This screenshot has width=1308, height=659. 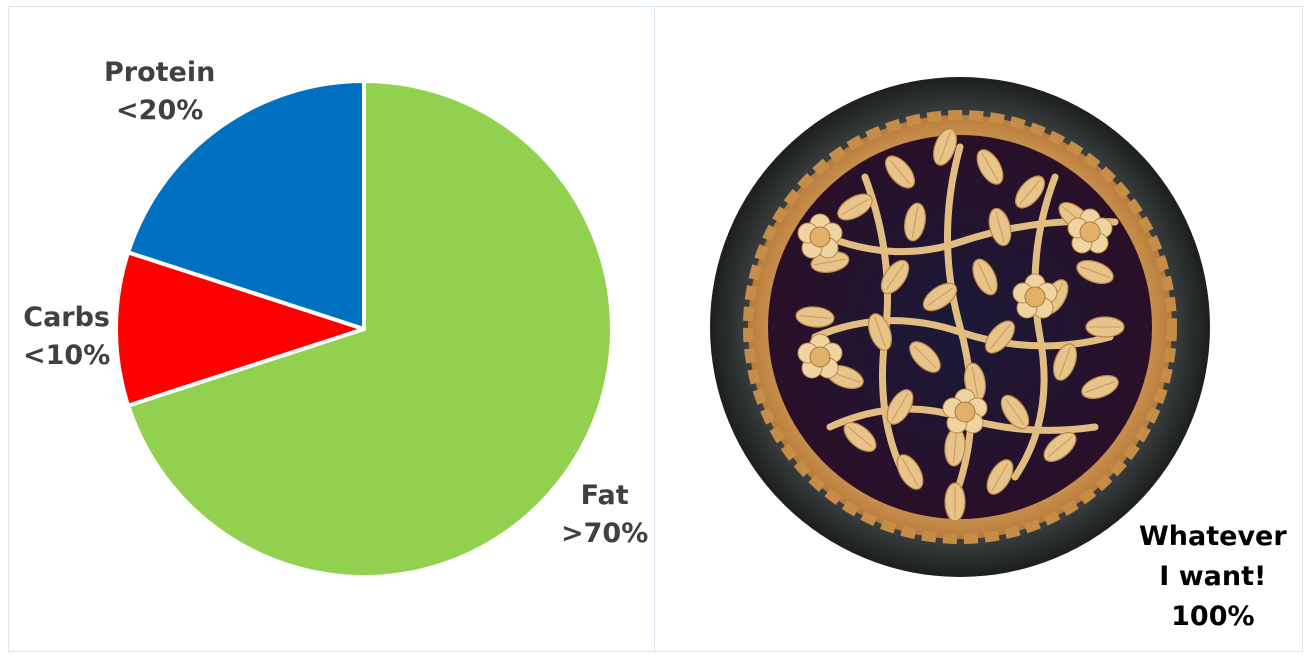 I want to click on pie-slice-protein, so click(x=246, y=205).